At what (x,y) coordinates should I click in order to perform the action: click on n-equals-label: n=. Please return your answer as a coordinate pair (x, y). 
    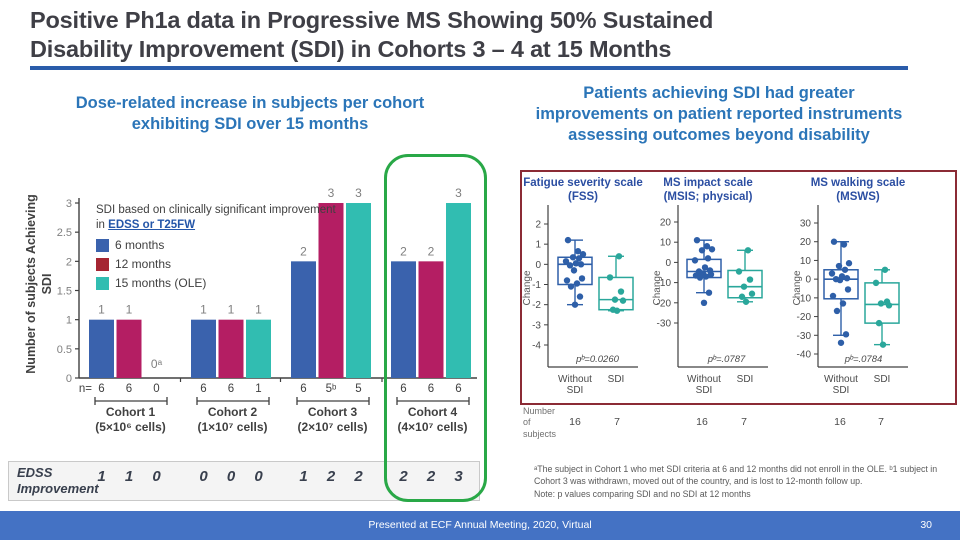
    Looking at the image, I should click on (85, 389).